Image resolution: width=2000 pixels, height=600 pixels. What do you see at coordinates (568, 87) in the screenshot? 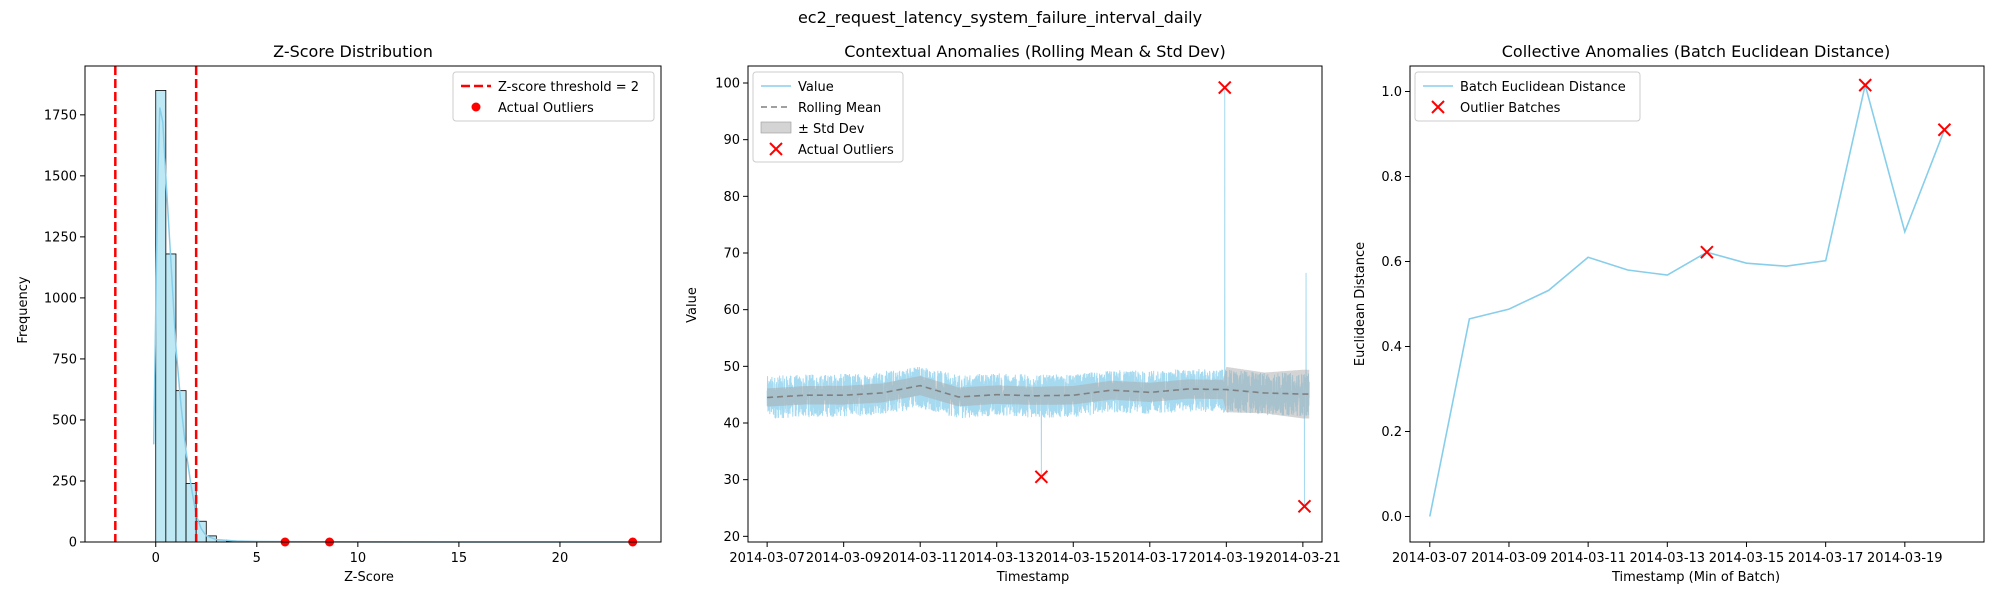
I see `legend-threshold-label: Z-score threshold = 2` at bounding box center [568, 87].